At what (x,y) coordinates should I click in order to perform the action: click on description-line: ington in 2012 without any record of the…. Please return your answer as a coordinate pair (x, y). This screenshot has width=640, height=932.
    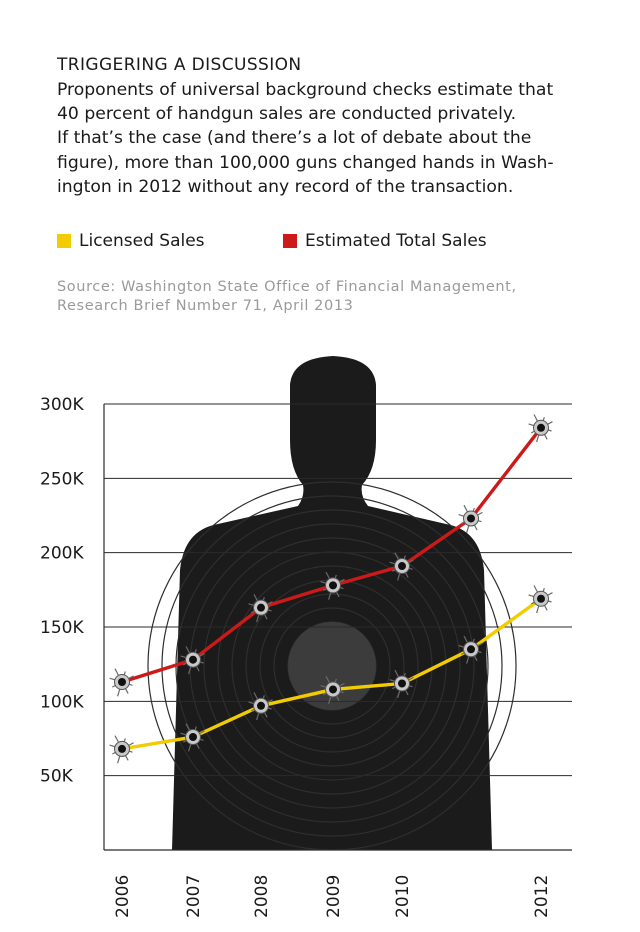
    Looking at the image, I should click on (285, 186).